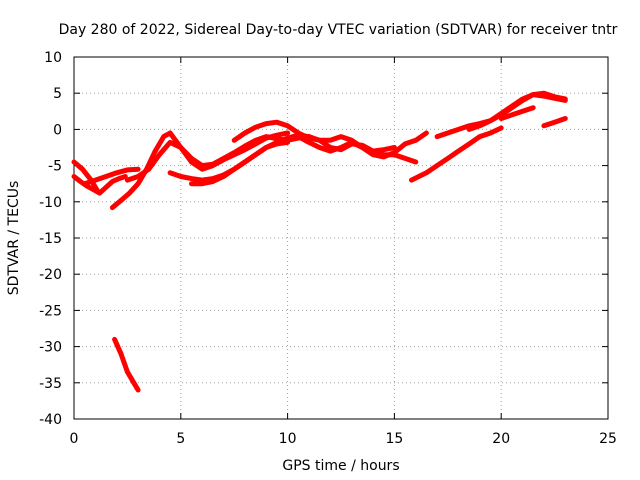  I want to click on y-tick-label: -15, so click(50, 239).